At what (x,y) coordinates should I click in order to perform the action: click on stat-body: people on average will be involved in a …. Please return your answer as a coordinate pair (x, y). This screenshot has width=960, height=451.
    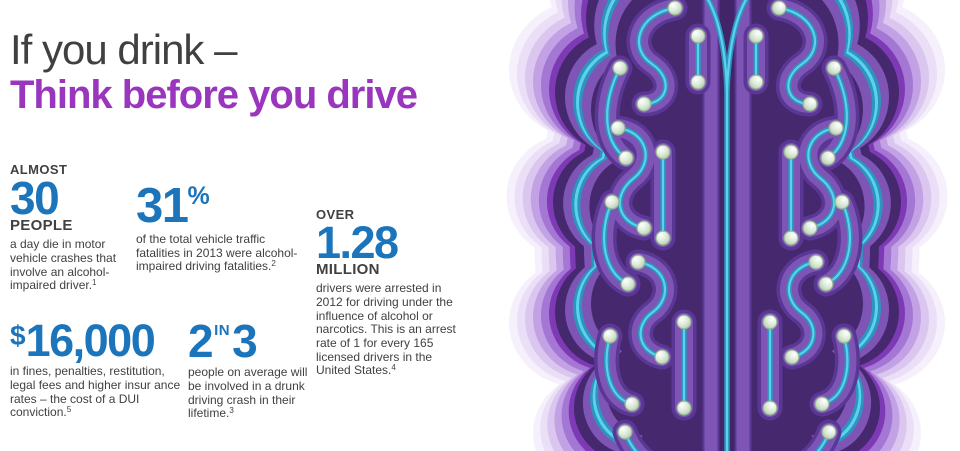
    Looking at the image, I should click on (248, 393).